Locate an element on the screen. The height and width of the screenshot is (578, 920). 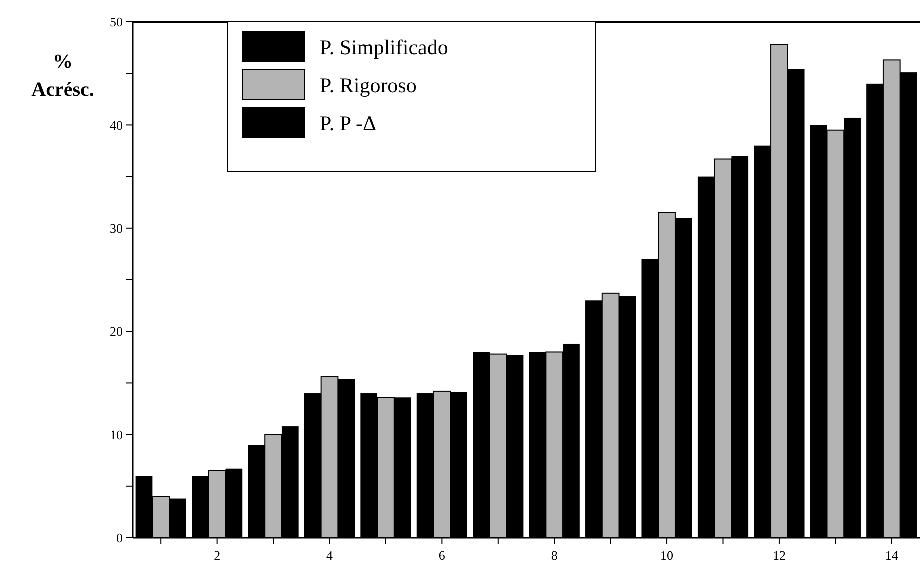
y-tick-label: 20 is located at coordinates (116, 332).